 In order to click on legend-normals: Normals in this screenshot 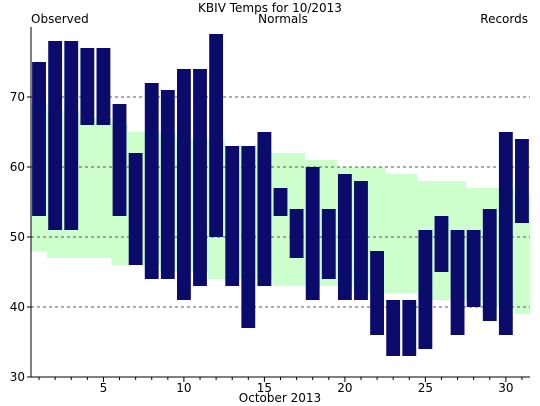, I will do `click(283, 19)`.